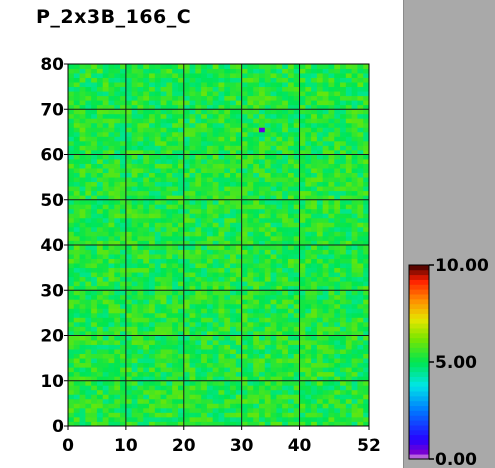  What do you see at coordinates (419, 321) in the screenshot?
I see `colorbar-segment` at bounding box center [419, 321].